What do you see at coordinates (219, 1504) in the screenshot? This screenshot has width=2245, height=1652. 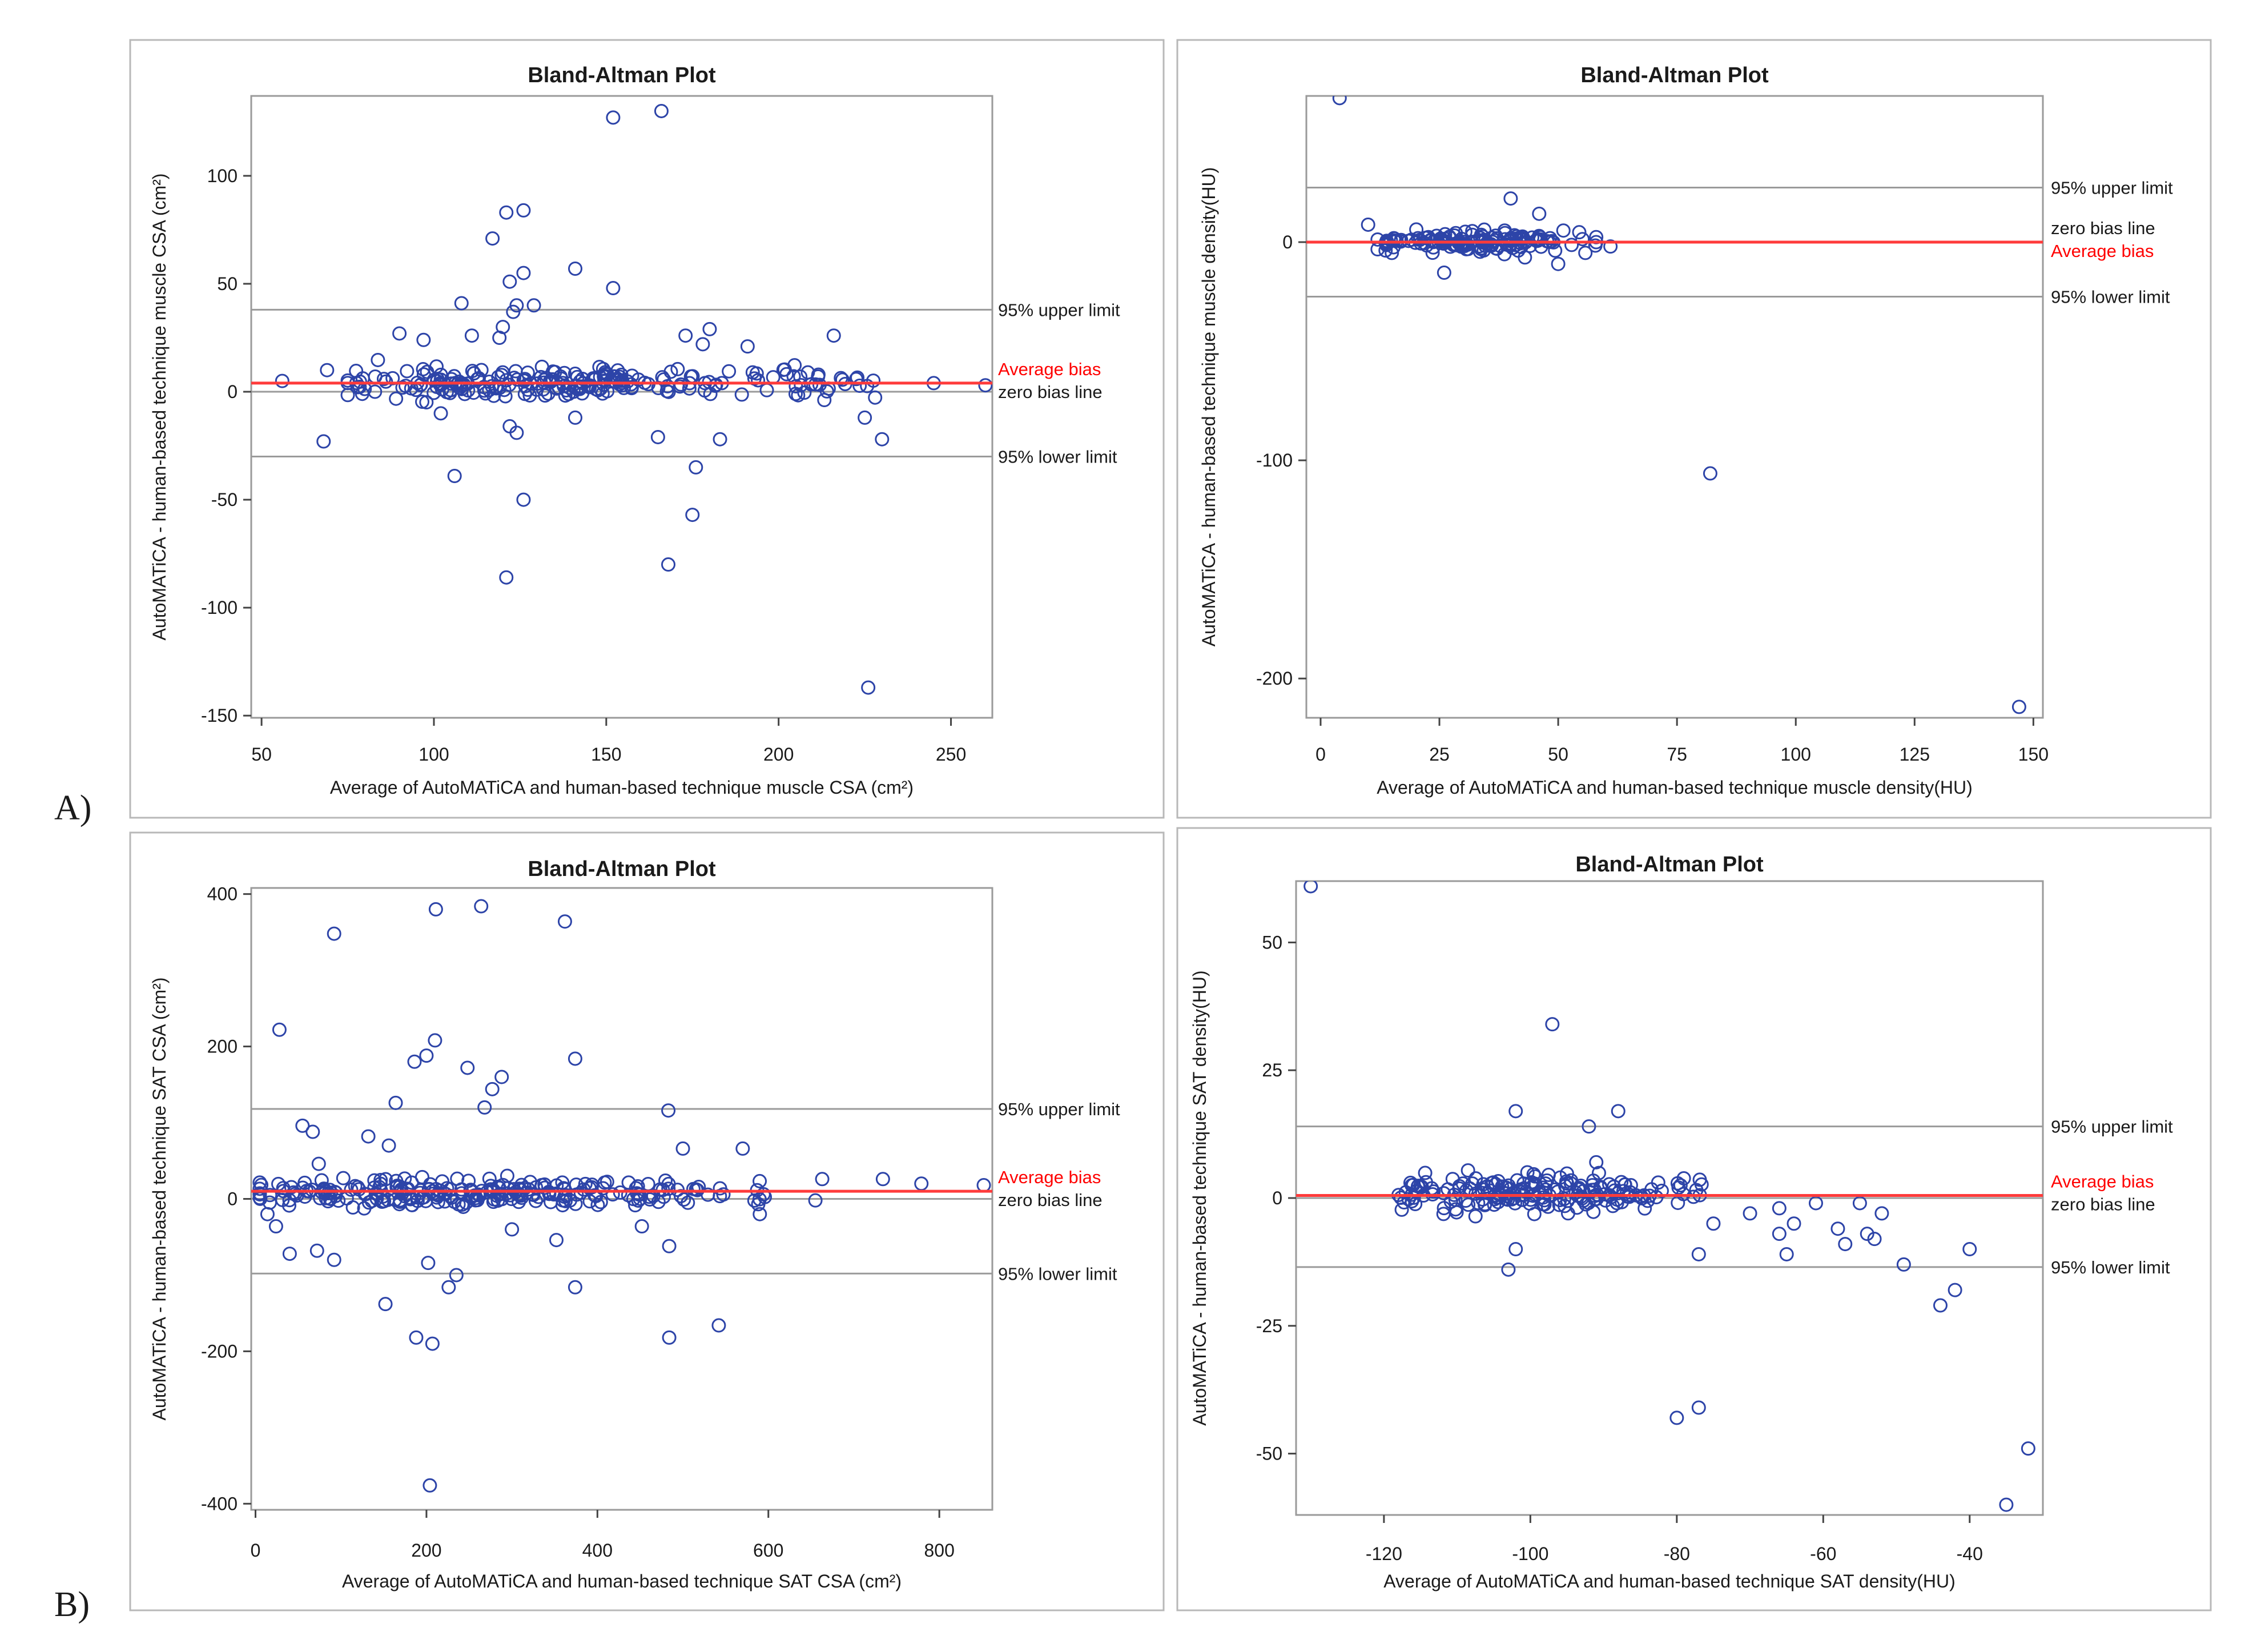 I see `y-tick-label: -400` at bounding box center [219, 1504].